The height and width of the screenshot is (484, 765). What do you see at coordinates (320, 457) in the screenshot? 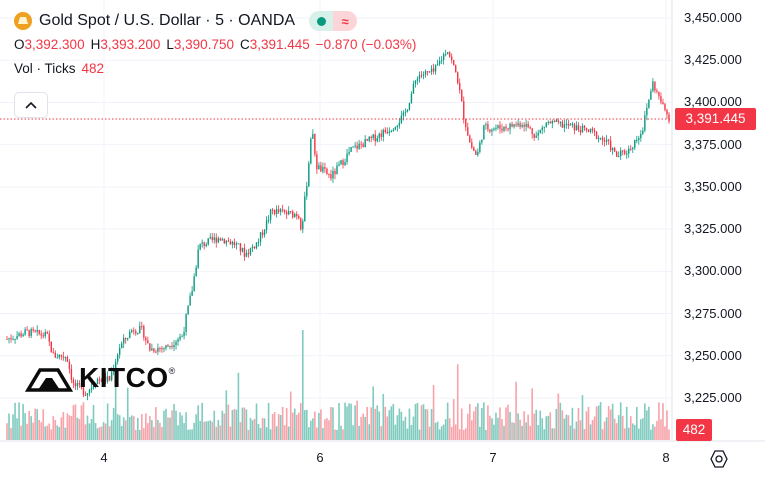
I see `time-tick-label: 6` at bounding box center [320, 457].